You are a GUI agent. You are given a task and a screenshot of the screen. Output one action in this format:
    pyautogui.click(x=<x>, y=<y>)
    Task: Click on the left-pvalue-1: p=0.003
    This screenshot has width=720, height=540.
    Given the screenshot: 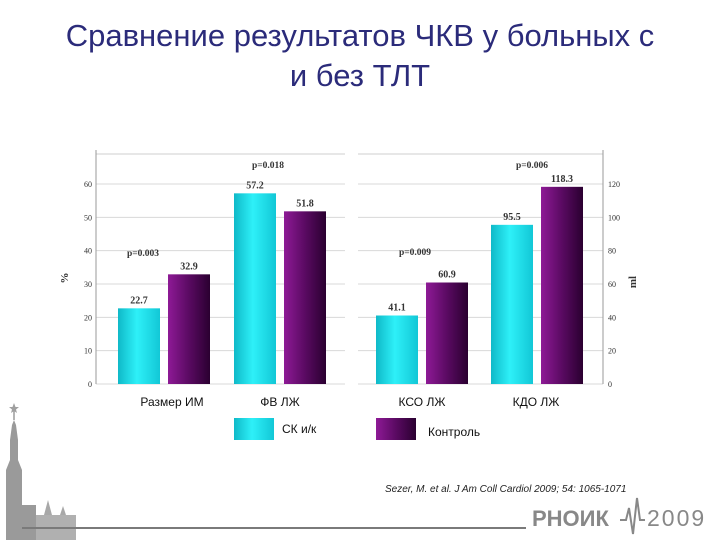 What is the action you would take?
    pyautogui.click(x=143, y=254)
    